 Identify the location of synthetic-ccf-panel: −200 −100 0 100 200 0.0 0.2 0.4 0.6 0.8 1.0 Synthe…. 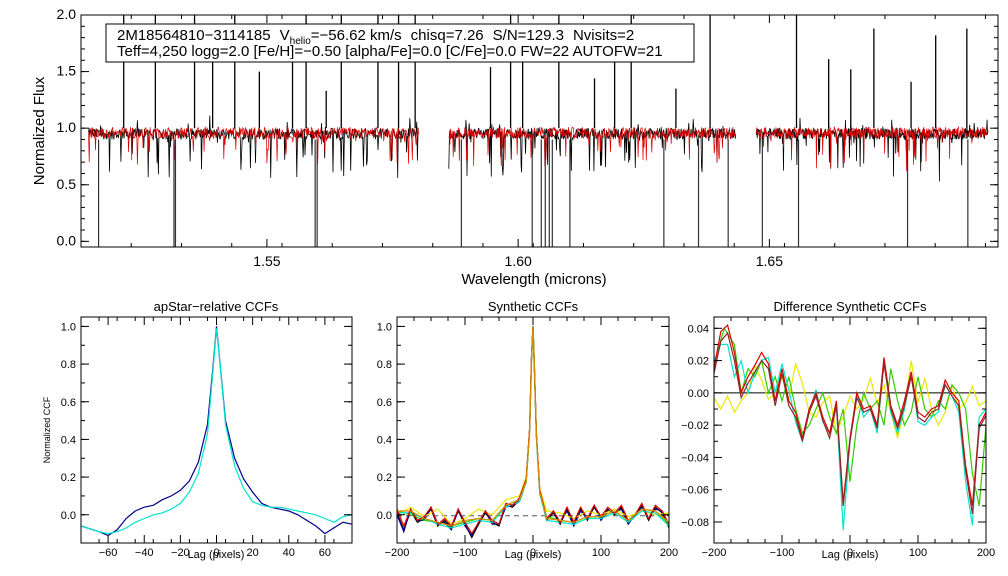
(527, 430).